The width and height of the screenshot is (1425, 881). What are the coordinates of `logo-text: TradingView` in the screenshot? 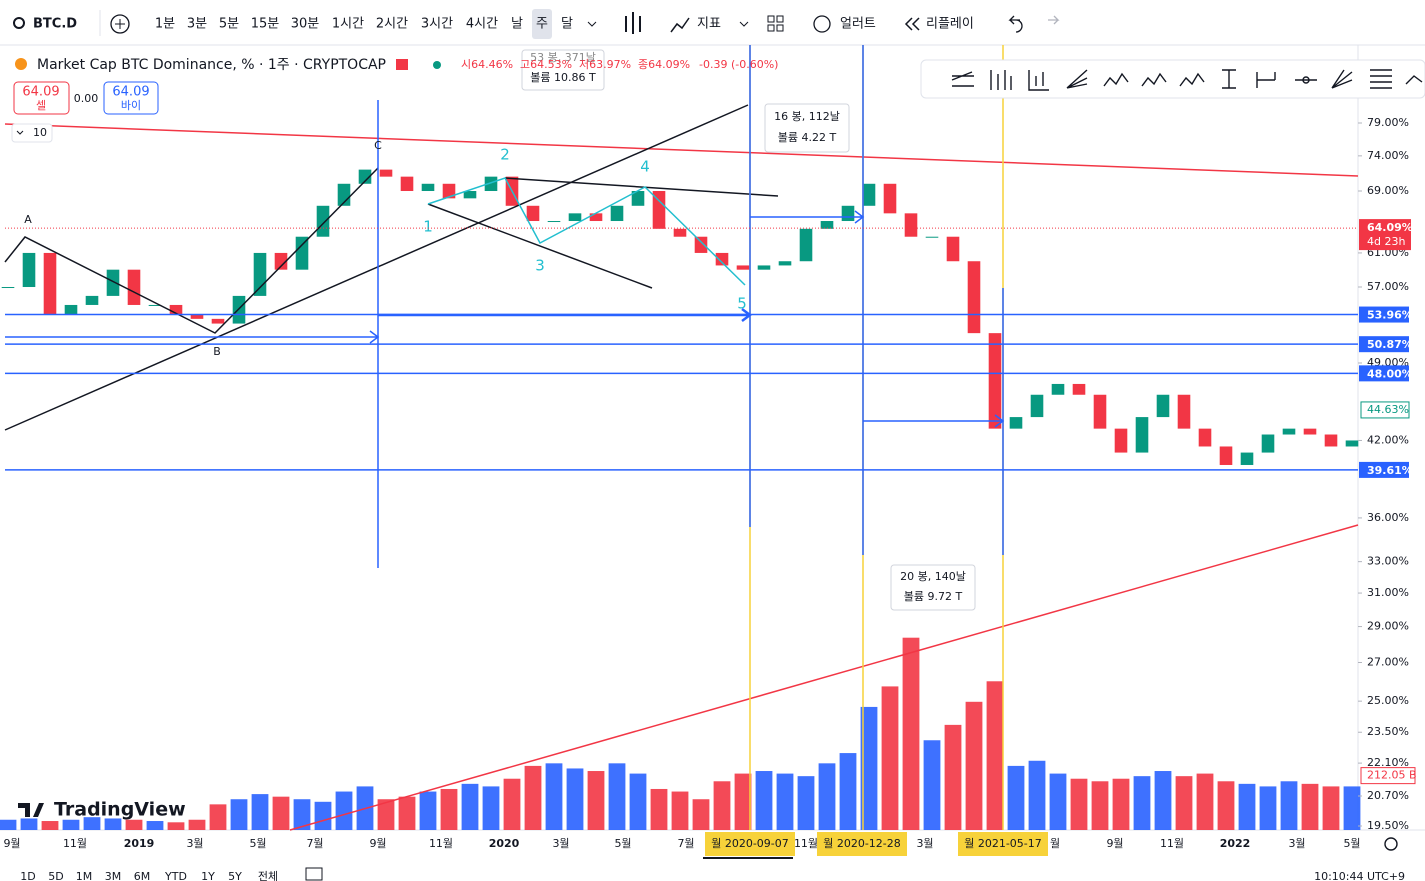 It's located at (120, 810).